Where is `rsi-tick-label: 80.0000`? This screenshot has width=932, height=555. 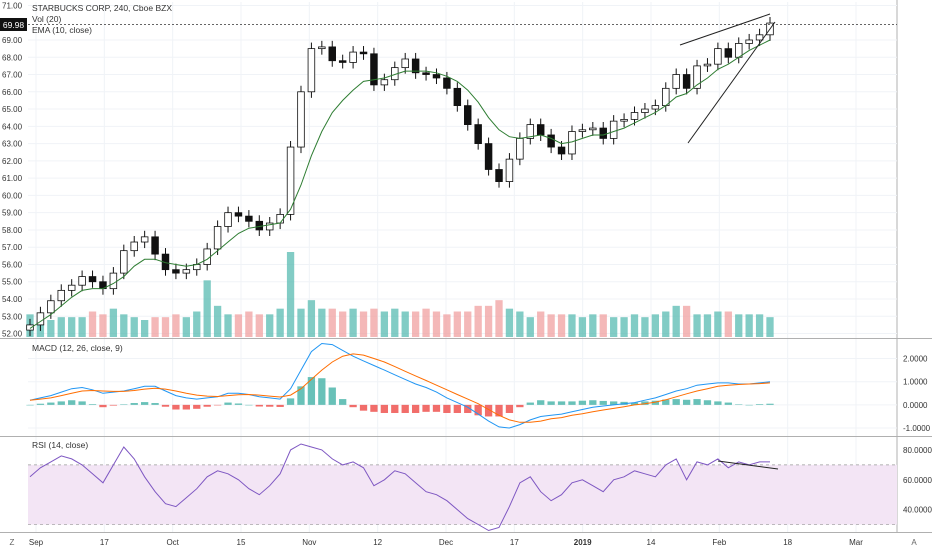 rsi-tick-label: 80.0000 is located at coordinates (917, 450).